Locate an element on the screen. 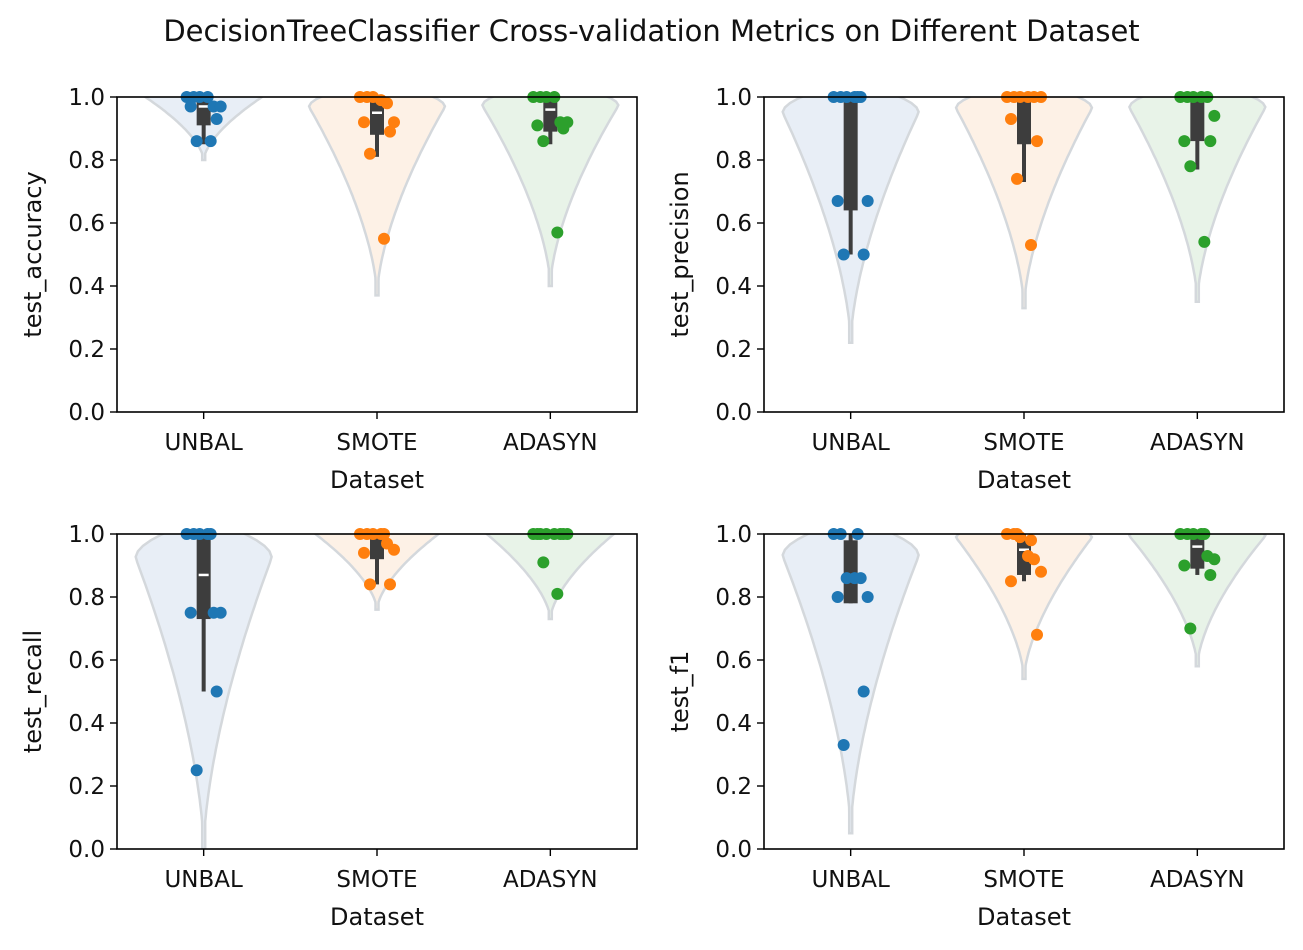  y-axis-label: test_precision is located at coordinates (680, 254).